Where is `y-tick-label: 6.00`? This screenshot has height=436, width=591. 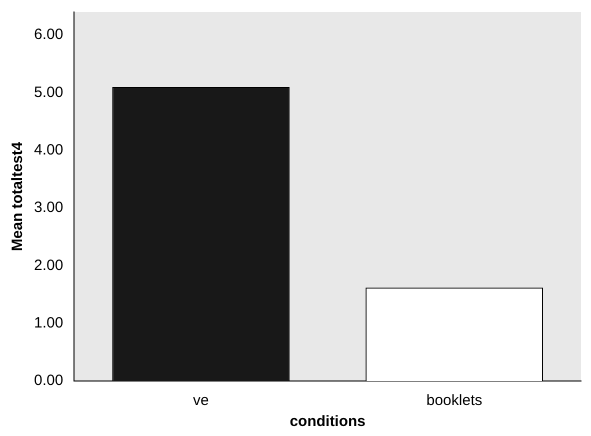 y-tick-label: 6.00 is located at coordinates (49, 35).